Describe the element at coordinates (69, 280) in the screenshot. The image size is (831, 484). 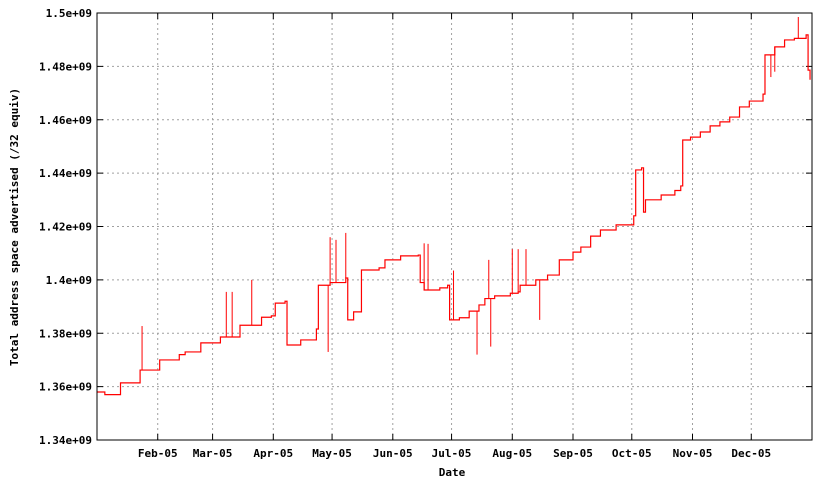
I see `y-tick-label: 1.4e+09` at that location.